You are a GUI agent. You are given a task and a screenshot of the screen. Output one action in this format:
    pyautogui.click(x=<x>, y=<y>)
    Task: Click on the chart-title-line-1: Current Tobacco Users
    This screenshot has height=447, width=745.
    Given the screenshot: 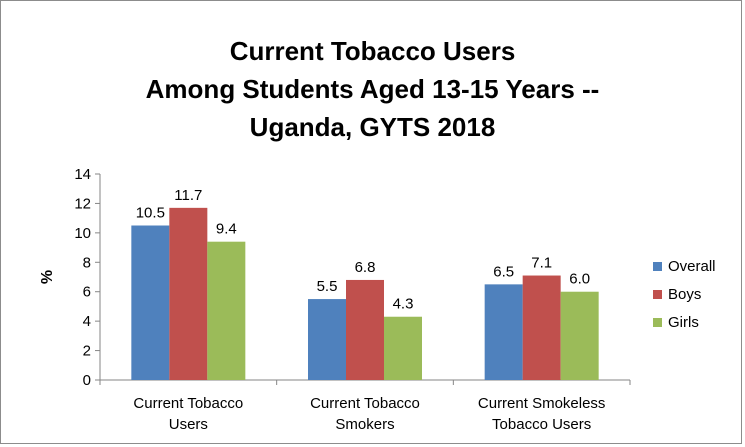 What is the action you would take?
    pyautogui.click(x=372, y=51)
    